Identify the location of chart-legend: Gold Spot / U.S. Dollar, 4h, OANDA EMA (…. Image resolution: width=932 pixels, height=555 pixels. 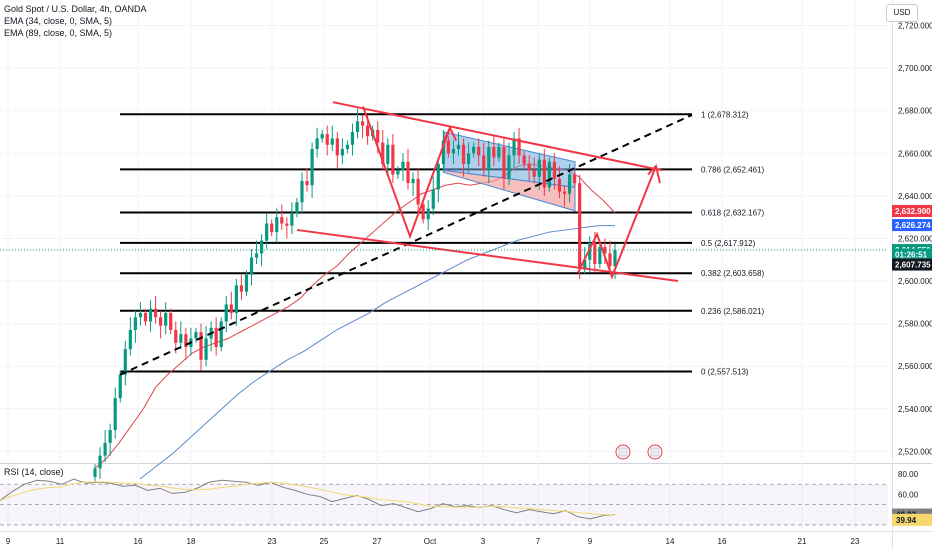
(75, 21).